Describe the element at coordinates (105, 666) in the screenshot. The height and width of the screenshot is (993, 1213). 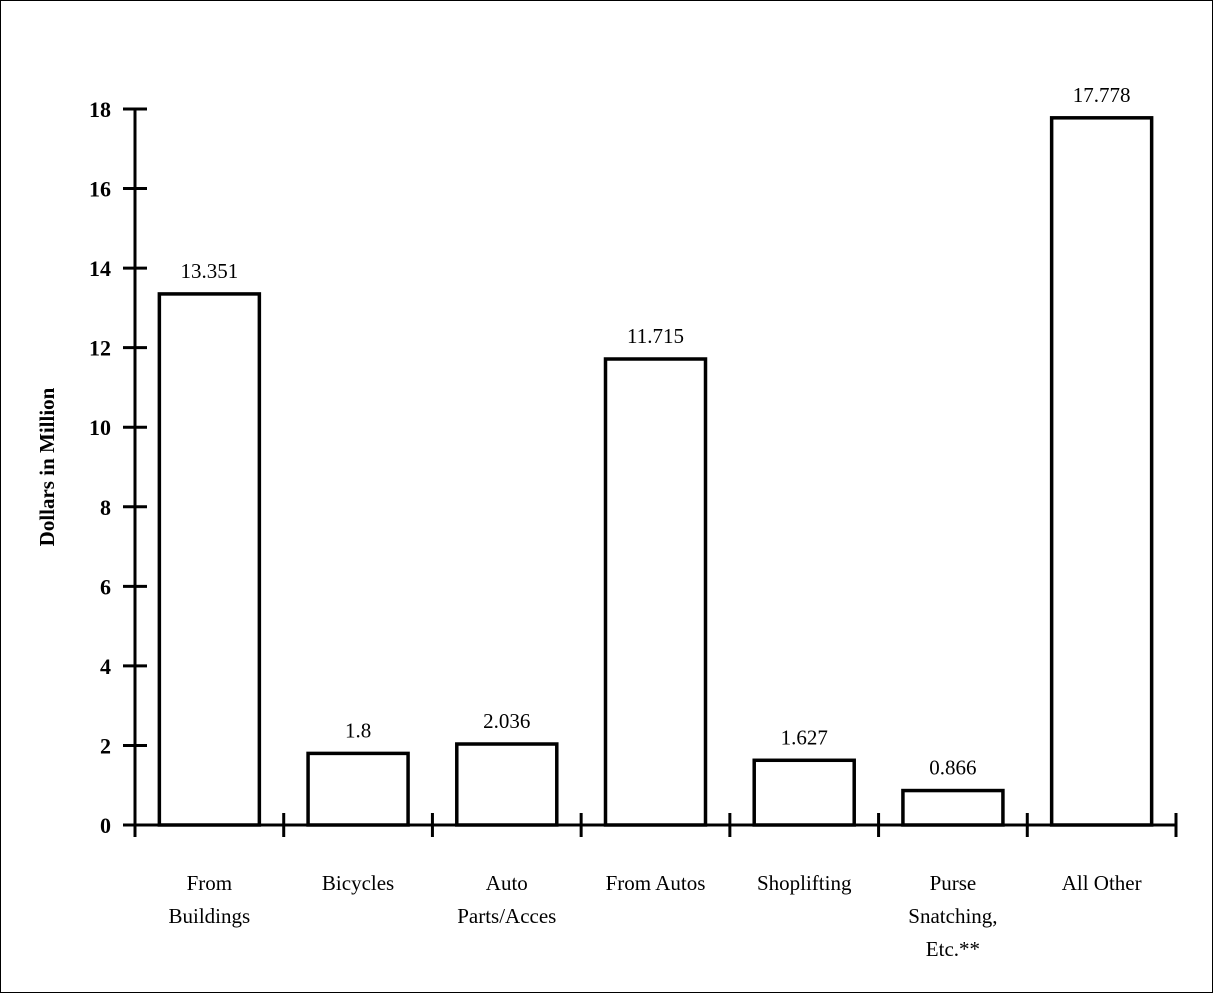
I see `y-tick-label-4: 4` at that location.